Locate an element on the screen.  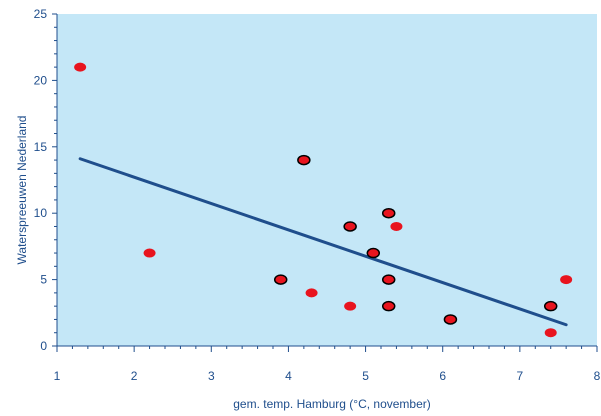
y-tick-label: 25 is located at coordinates (41, 14).